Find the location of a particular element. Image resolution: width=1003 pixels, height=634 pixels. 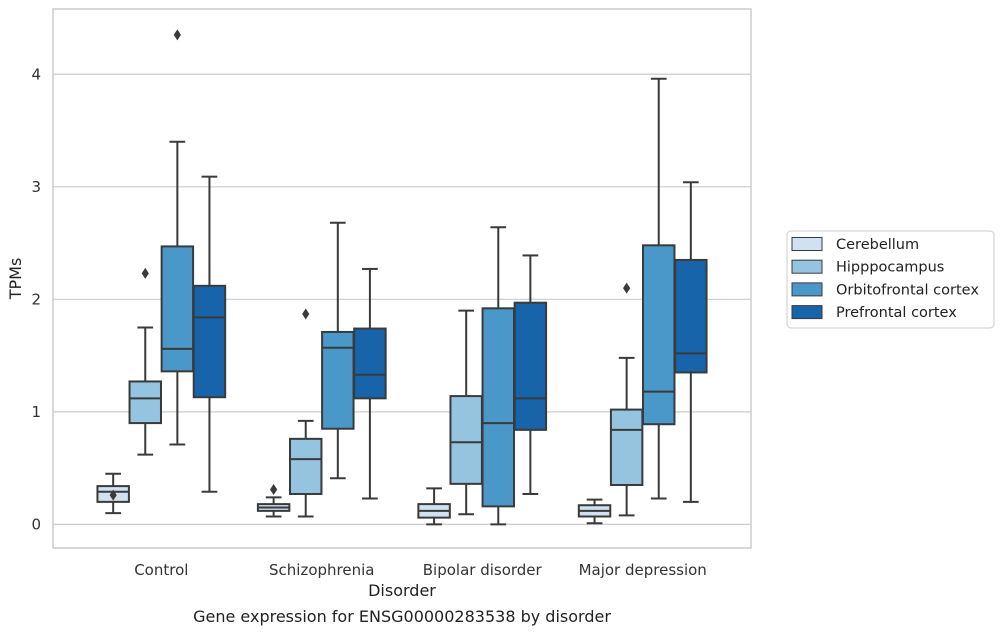

legend-label: Orbitofrontal cortex is located at coordinates (907, 290).